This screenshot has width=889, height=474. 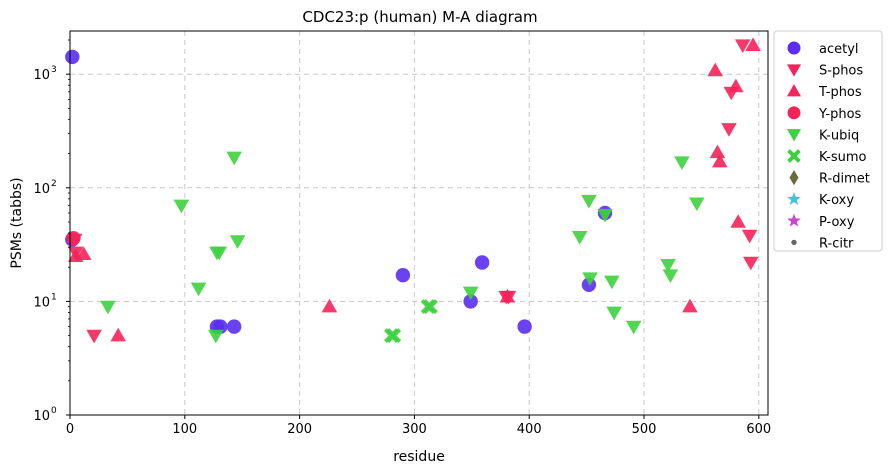 I want to click on legend-frame, so click(x=828, y=141).